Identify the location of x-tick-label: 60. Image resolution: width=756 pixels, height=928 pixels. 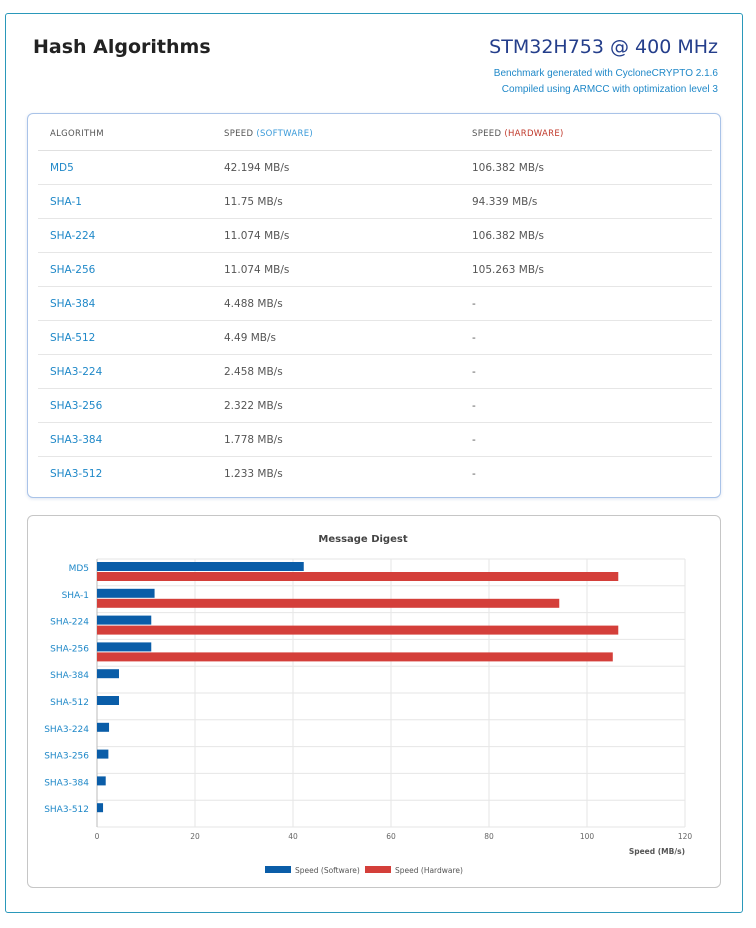
(391, 836).